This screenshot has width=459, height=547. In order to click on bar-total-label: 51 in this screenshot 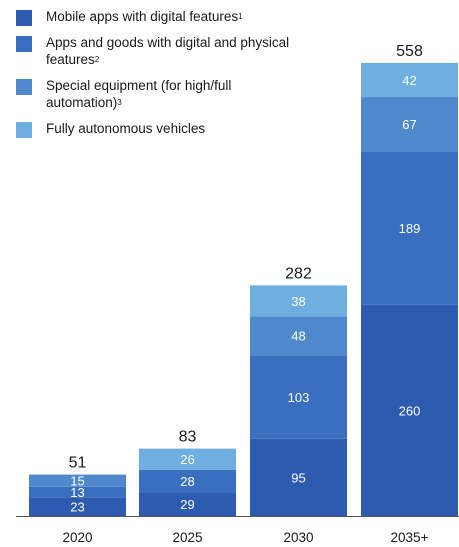, I will do `click(78, 463)`.